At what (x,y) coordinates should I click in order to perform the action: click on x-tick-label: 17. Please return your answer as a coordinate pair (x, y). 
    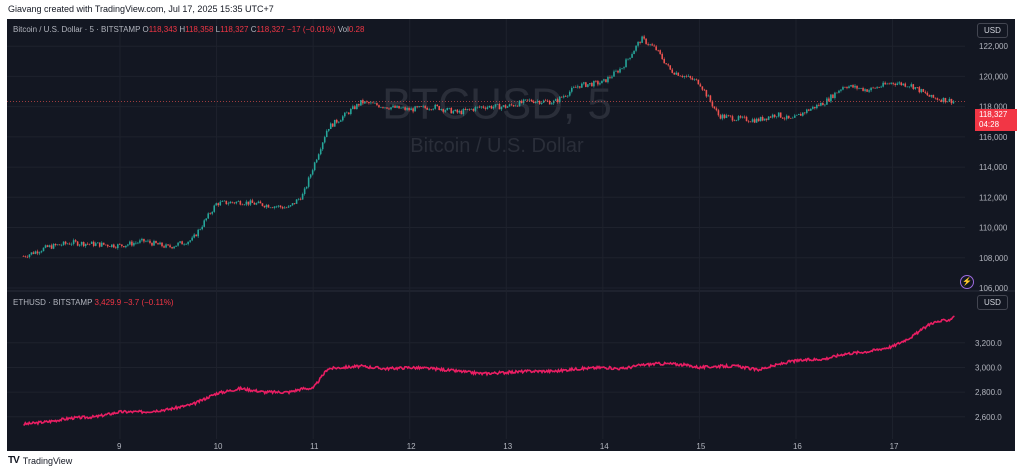
    Looking at the image, I should click on (894, 446).